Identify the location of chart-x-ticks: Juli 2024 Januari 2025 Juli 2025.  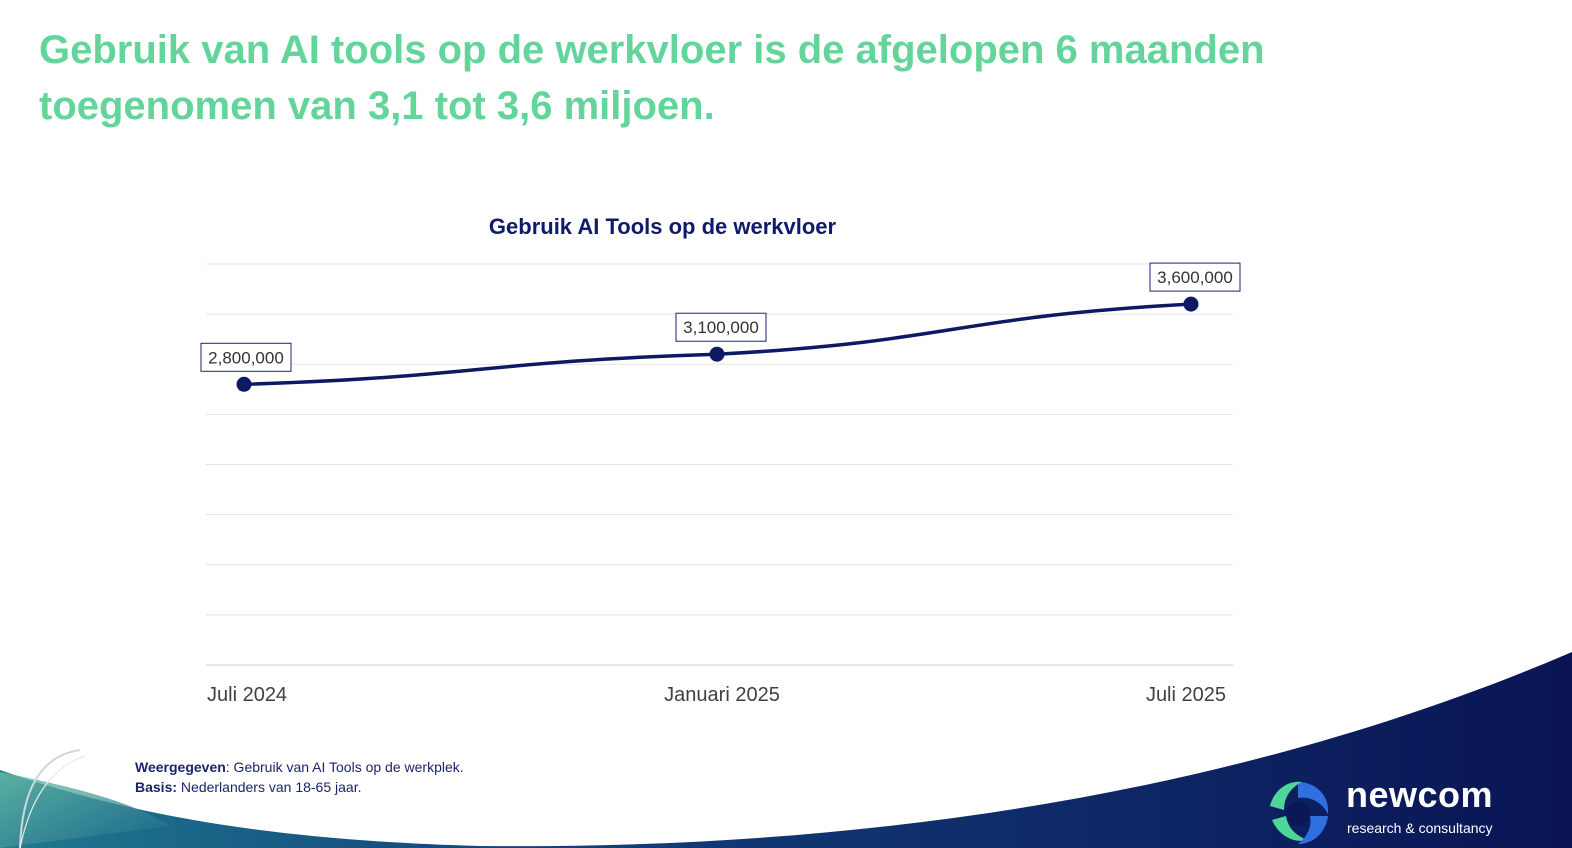
(716, 695).